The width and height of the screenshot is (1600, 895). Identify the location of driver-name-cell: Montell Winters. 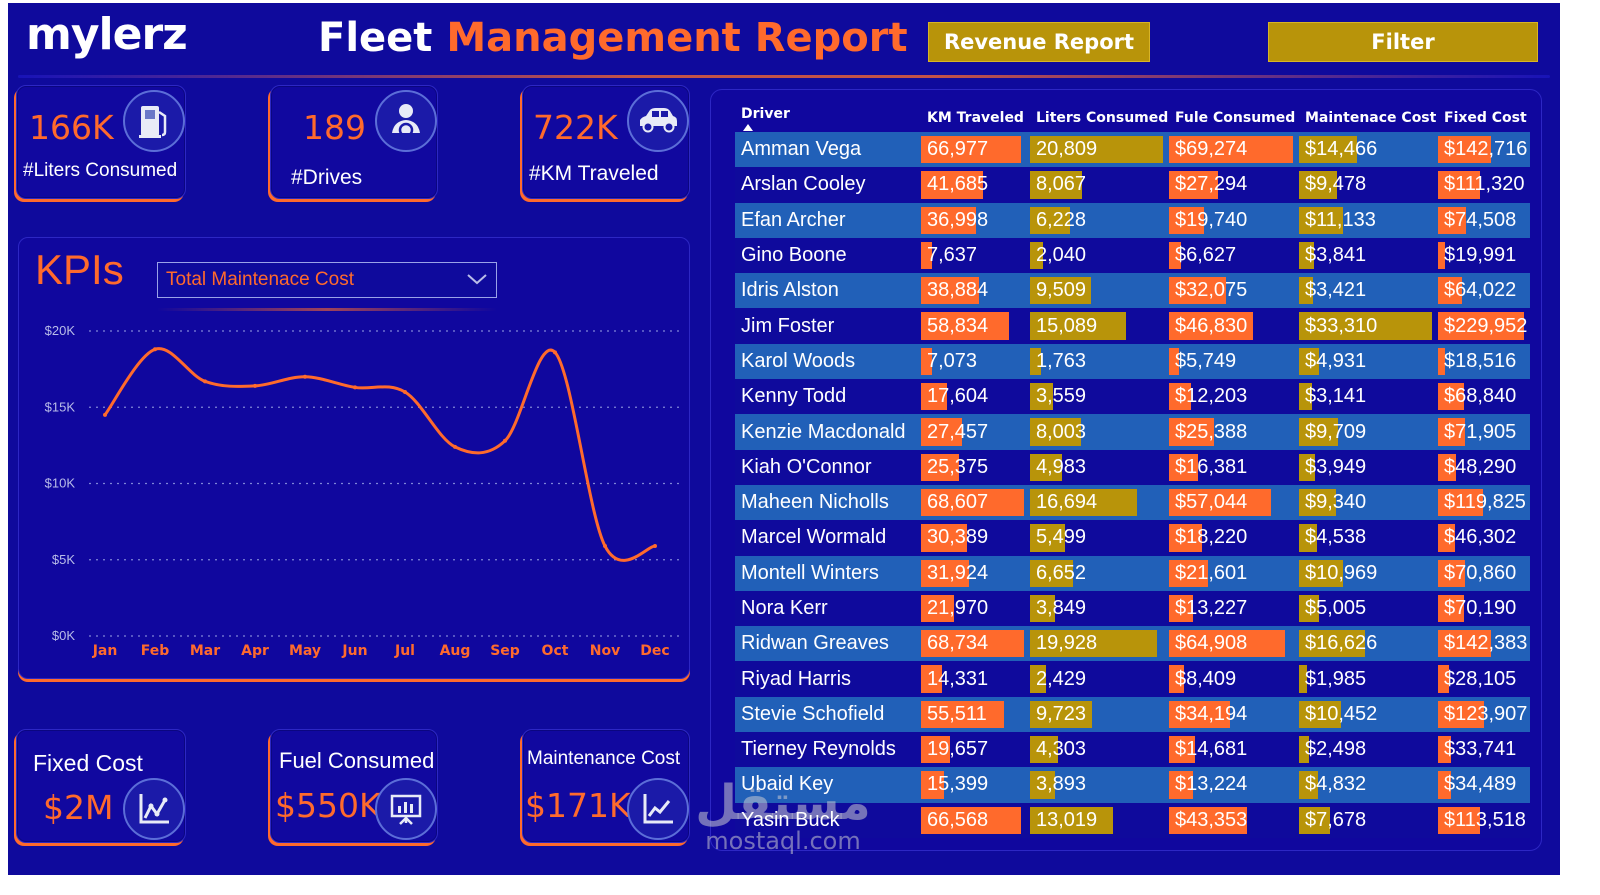
(828, 573).